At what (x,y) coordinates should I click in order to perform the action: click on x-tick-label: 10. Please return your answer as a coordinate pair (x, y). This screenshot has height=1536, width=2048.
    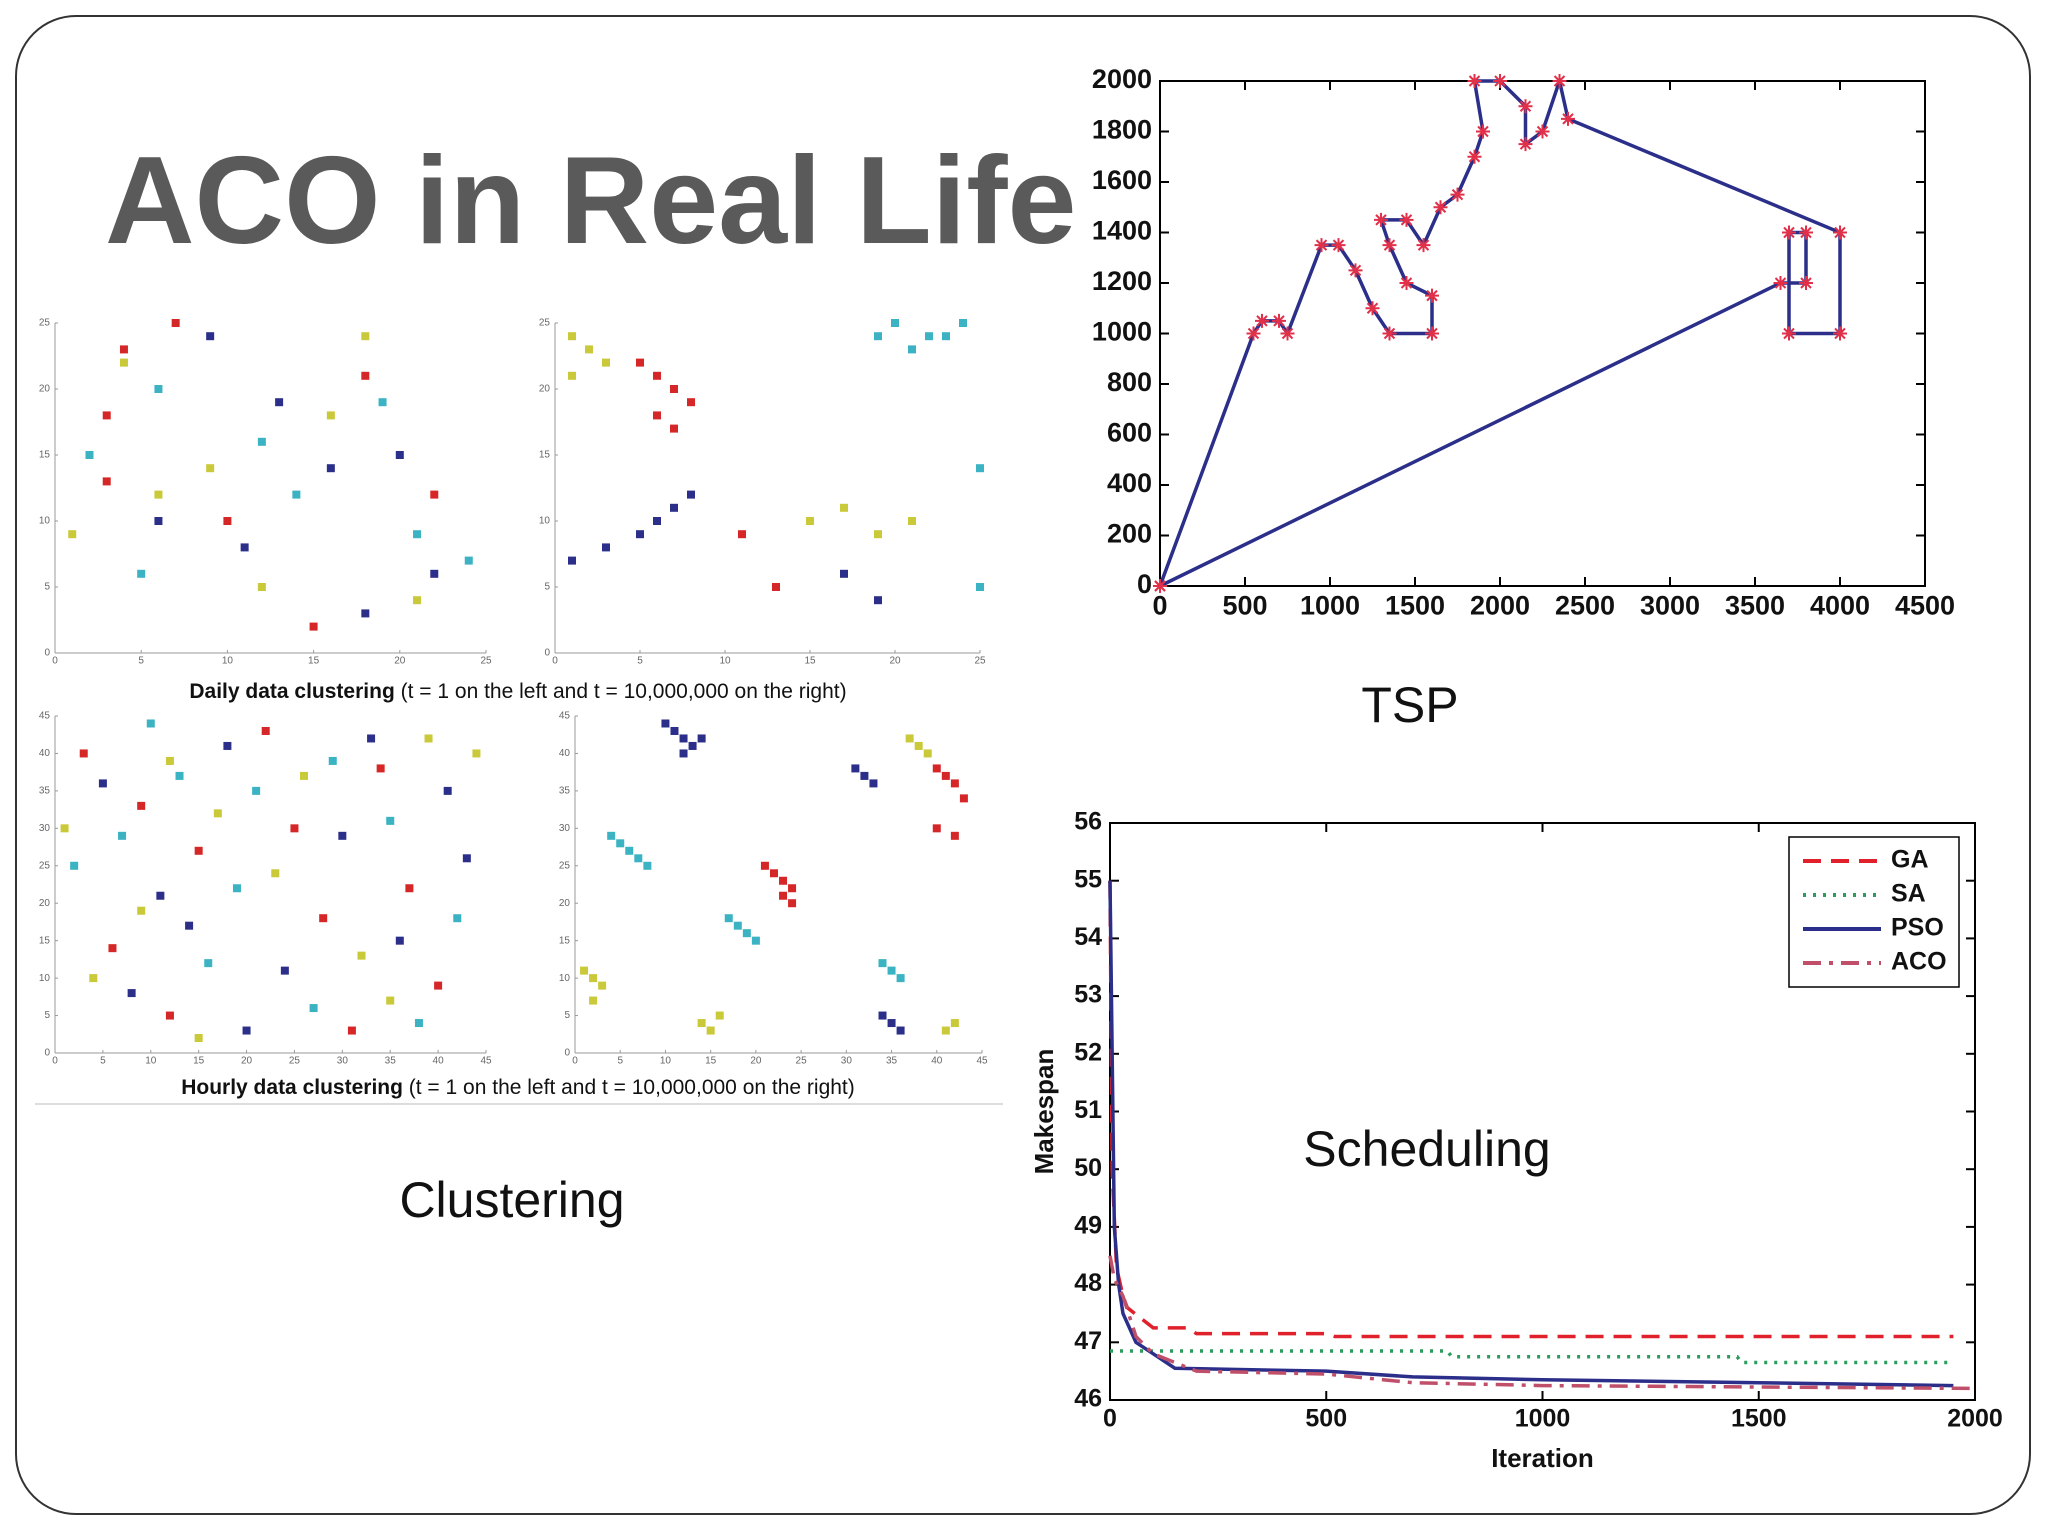
    Looking at the image, I should click on (228, 661).